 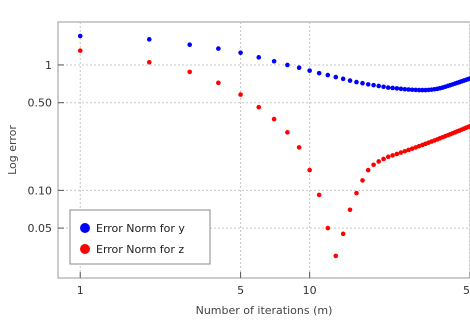 What do you see at coordinates (40, 103) in the screenshot?
I see `y-tick-label: 0.50` at bounding box center [40, 103].